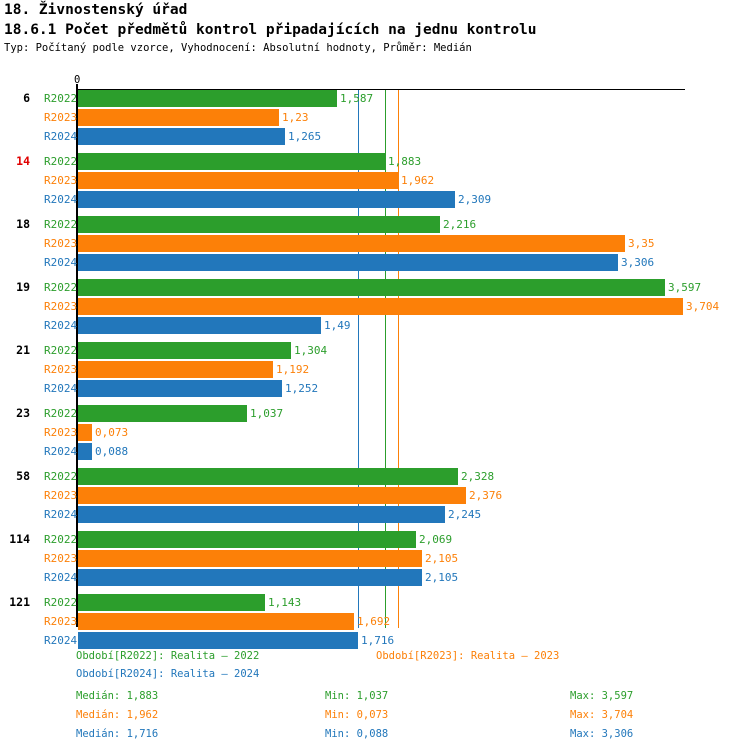 This screenshot has height=752, width=750. What do you see at coordinates (357, 696) in the screenshot?
I see `stat-min-1: Min: 1,037` at bounding box center [357, 696].